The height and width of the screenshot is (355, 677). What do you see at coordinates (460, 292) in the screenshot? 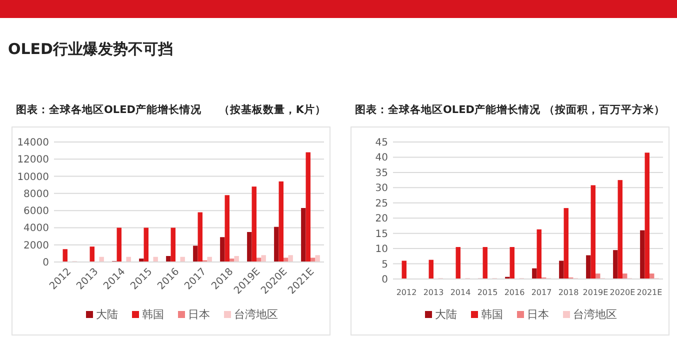
I see `x-tick-label: 2014` at bounding box center [460, 292].